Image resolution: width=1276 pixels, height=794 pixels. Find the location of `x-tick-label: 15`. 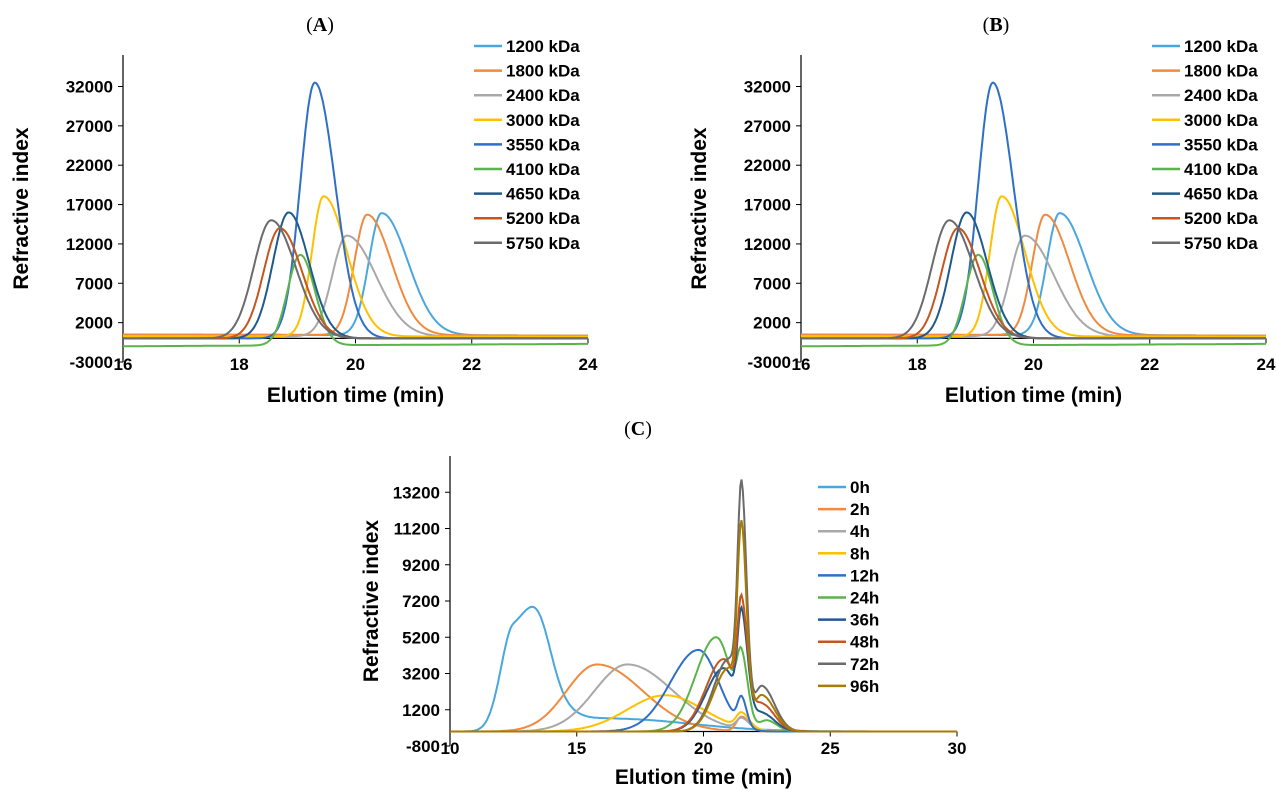

x-tick-label: 15 is located at coordinates (576, 748).